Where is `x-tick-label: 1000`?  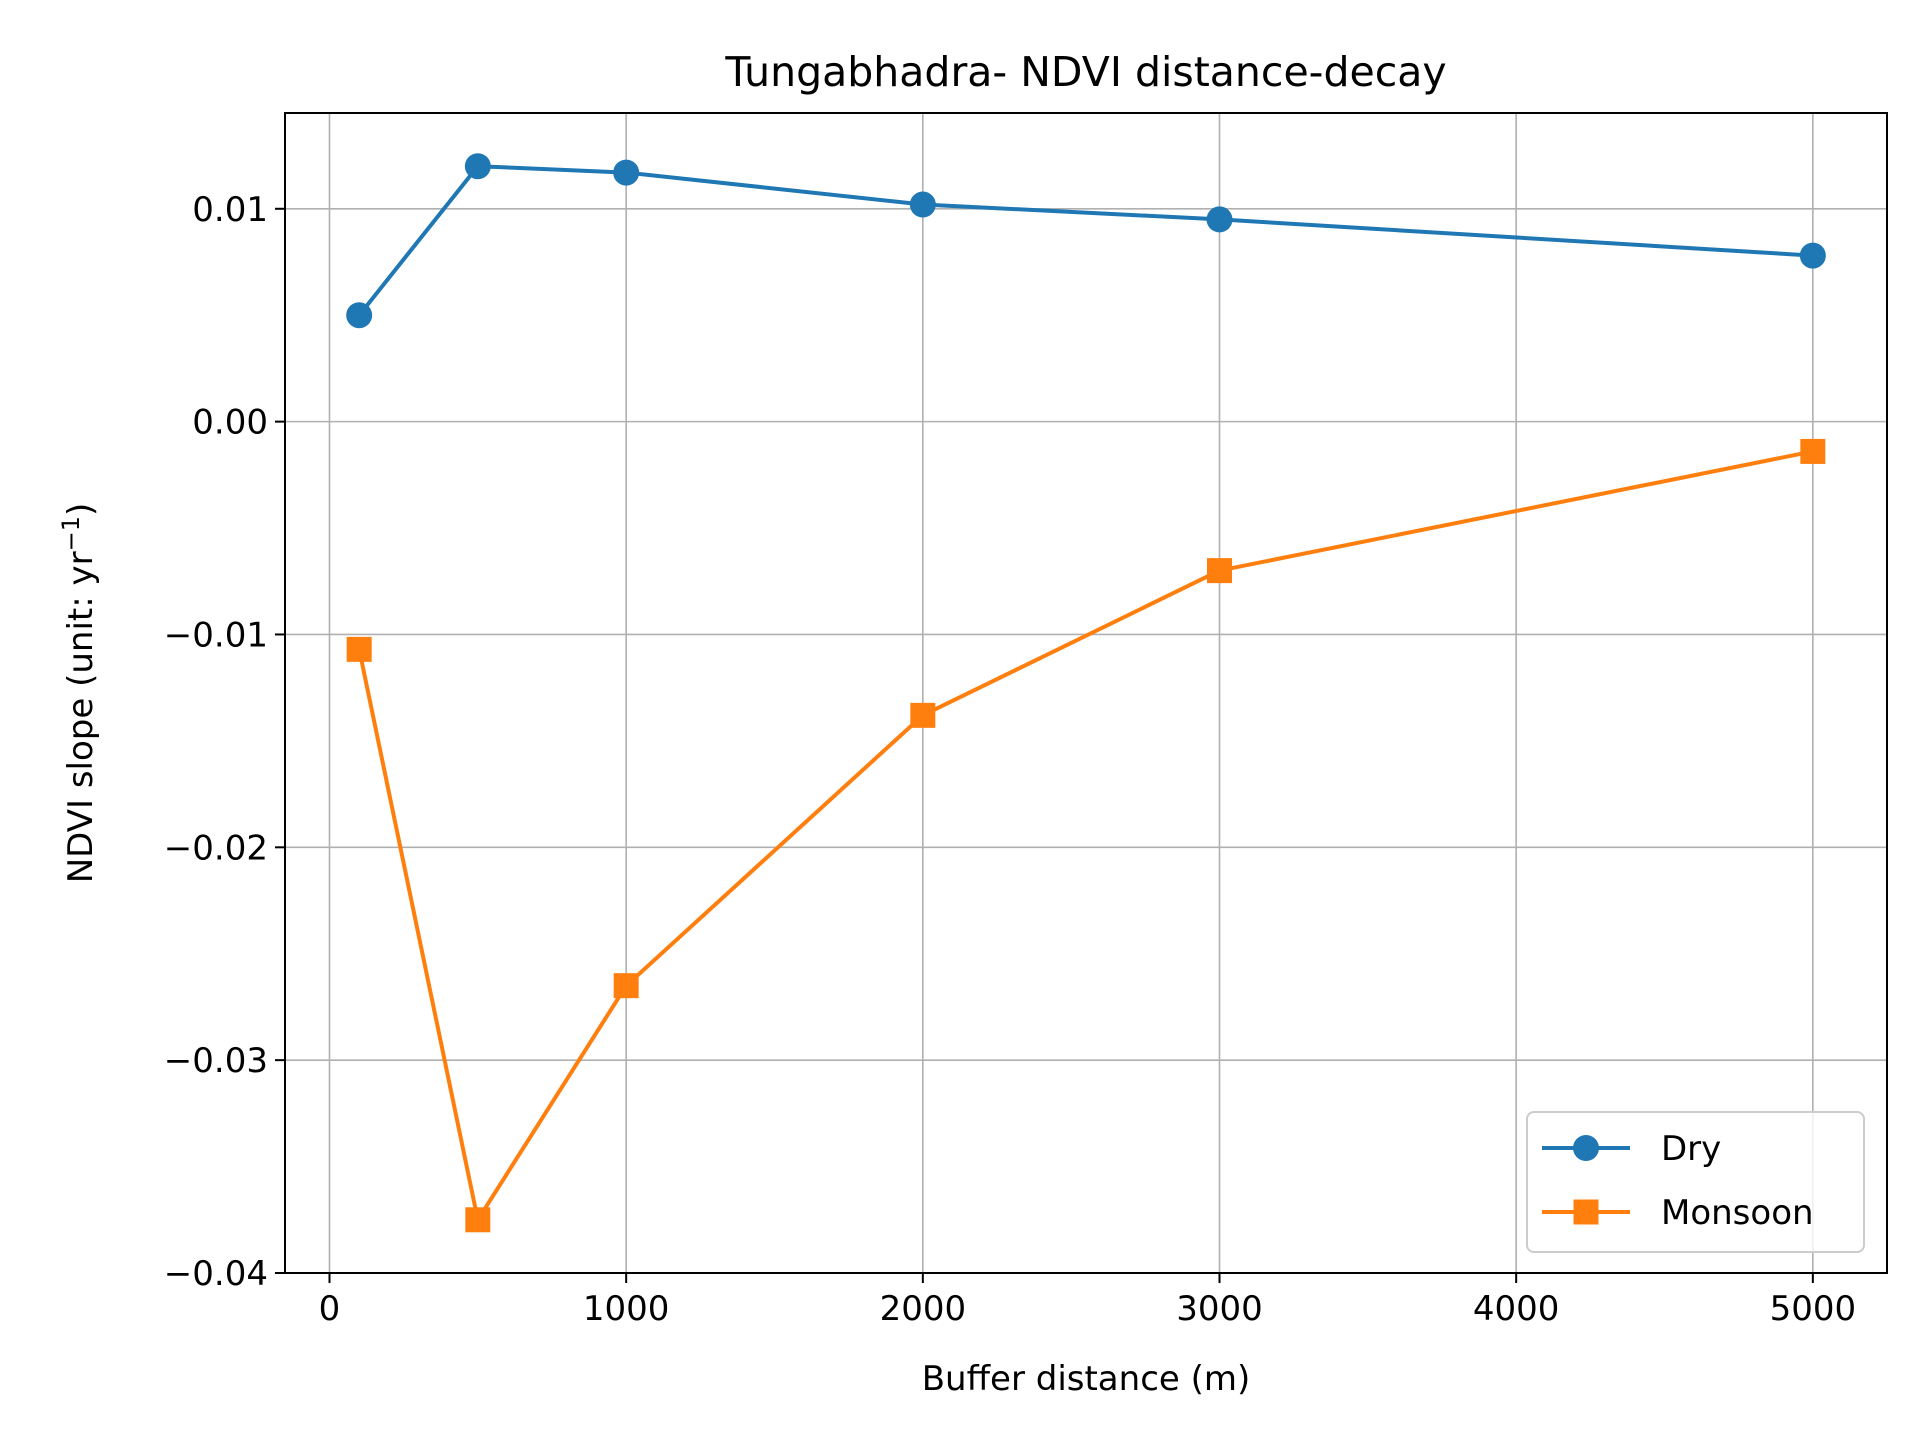
x-tick-label: 1000 is located at coordinates (626, 1309).